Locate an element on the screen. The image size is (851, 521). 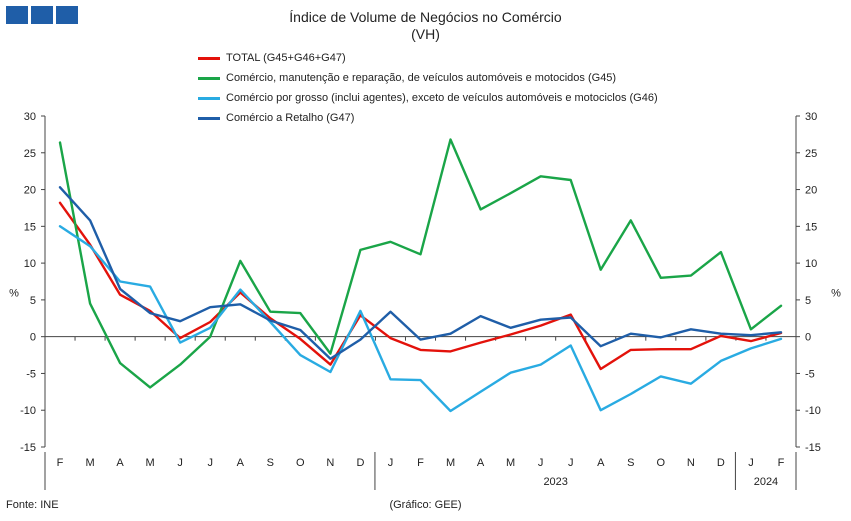
y-tick-label-left: 0 is located at coordinates (33, 338).